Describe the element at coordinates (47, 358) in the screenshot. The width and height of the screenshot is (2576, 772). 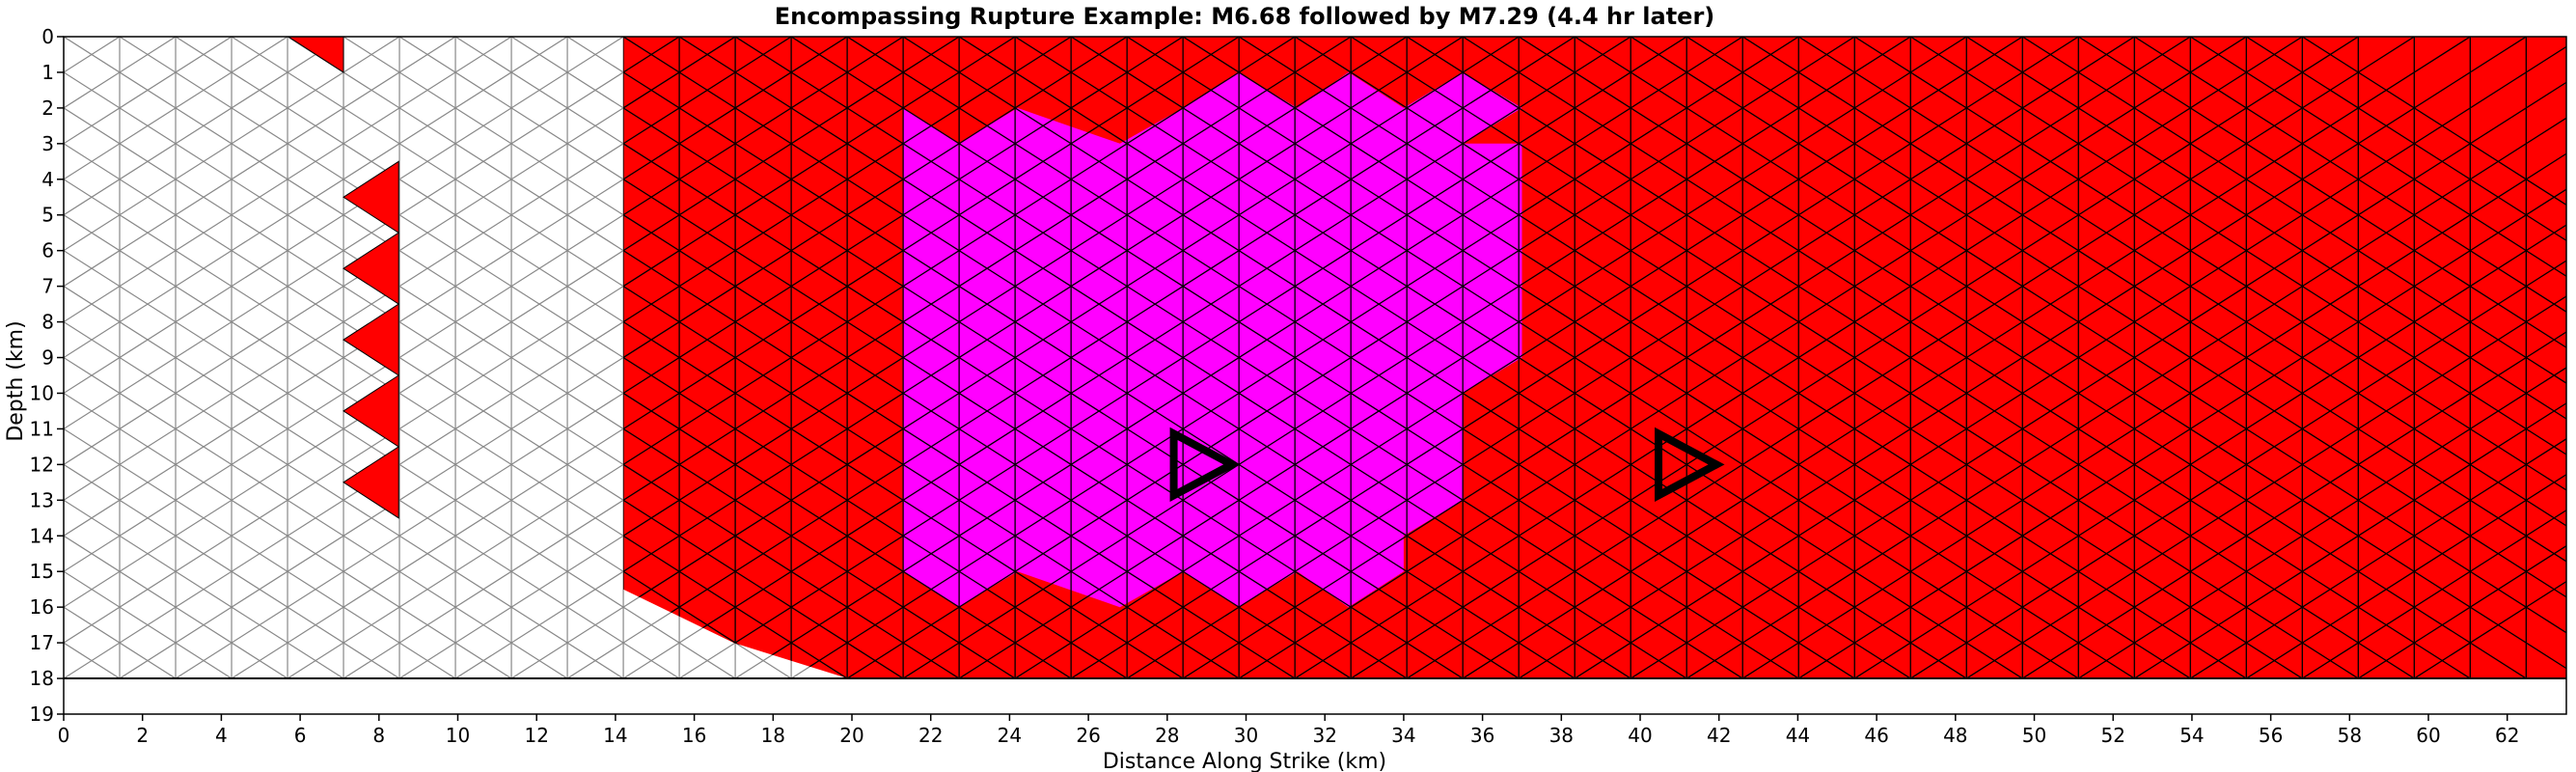
I see `y-tick-label: 9` at that location.